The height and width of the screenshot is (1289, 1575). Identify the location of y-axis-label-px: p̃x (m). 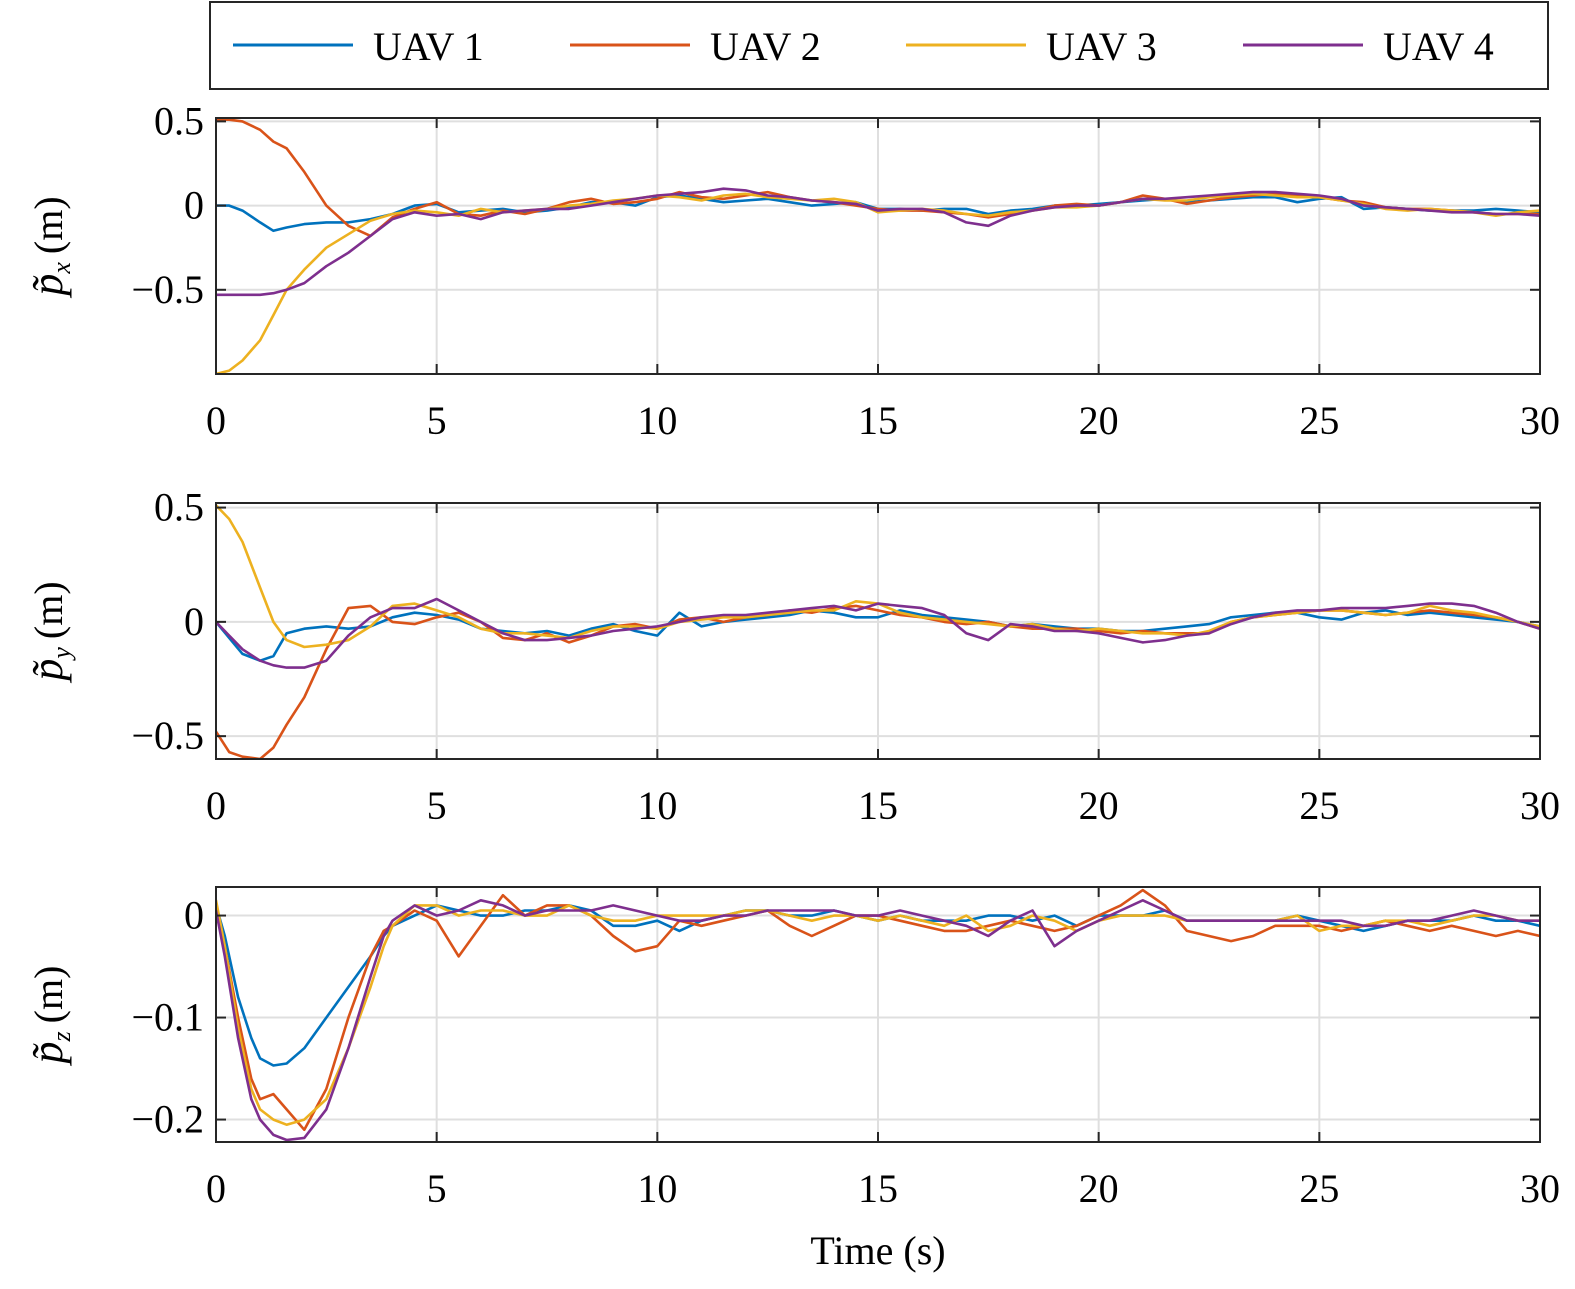
(49, 247).